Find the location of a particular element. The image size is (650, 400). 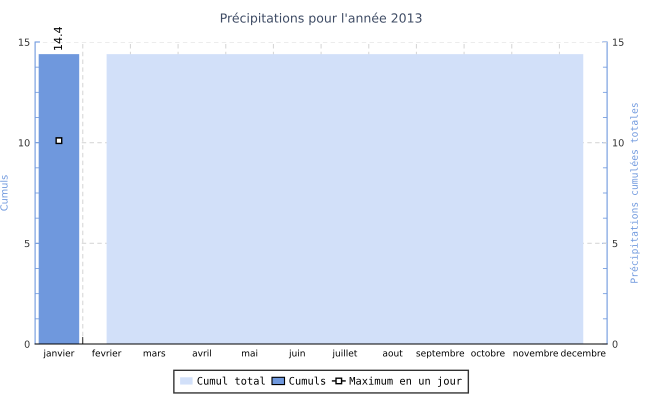

x-tick-label: aout is located at coordinates (392, 353).